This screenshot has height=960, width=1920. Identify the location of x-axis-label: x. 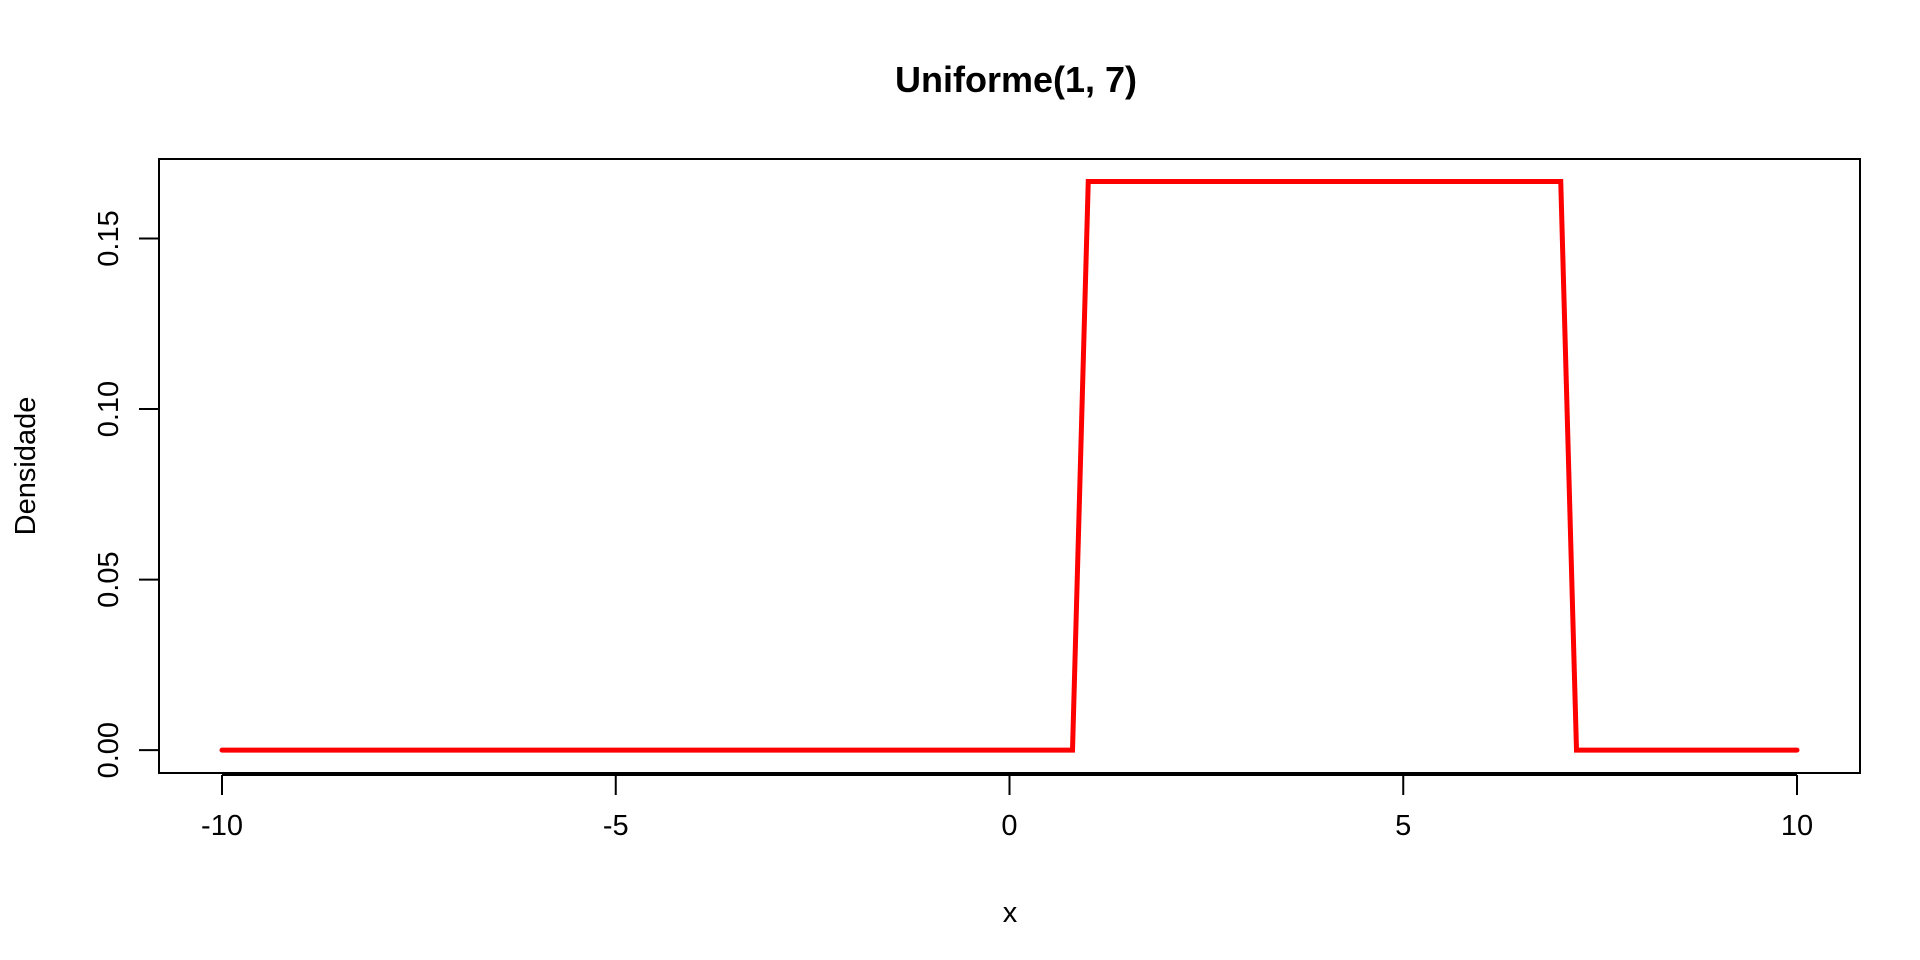
(1010, 913).